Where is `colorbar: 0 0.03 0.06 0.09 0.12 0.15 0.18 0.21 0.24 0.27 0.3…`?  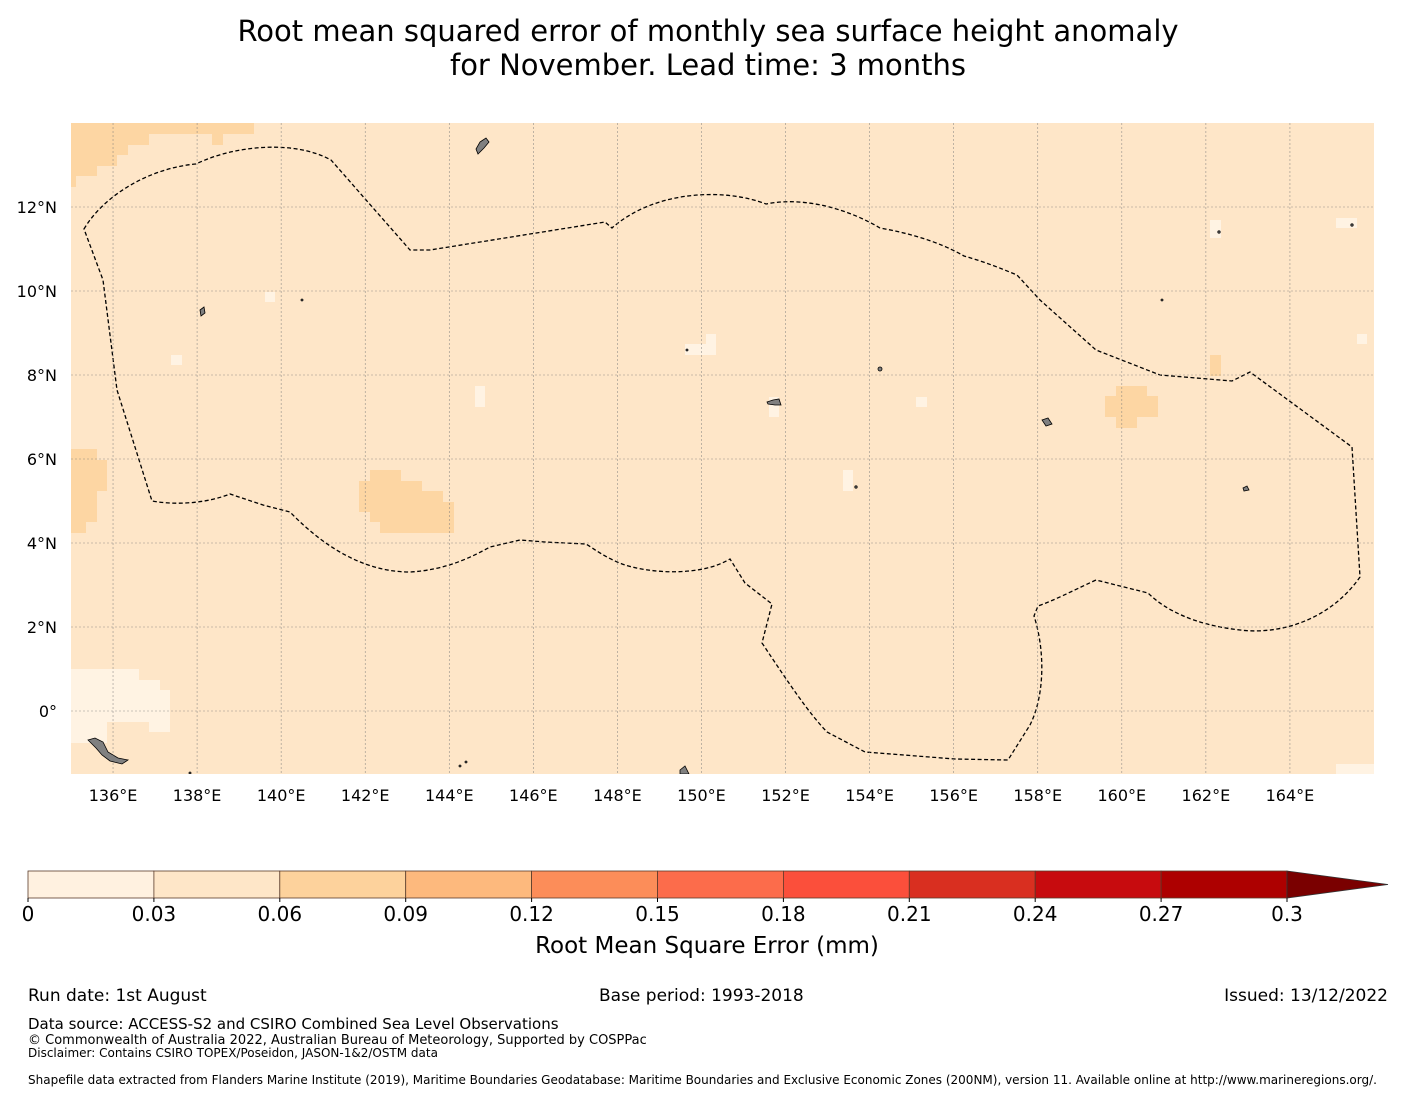
colorbar: 0 0.03 0.06 0.09 0.12 0.15 0.18 0.21 0.24 0.27 0.3… is located at coordinates (705, 914).